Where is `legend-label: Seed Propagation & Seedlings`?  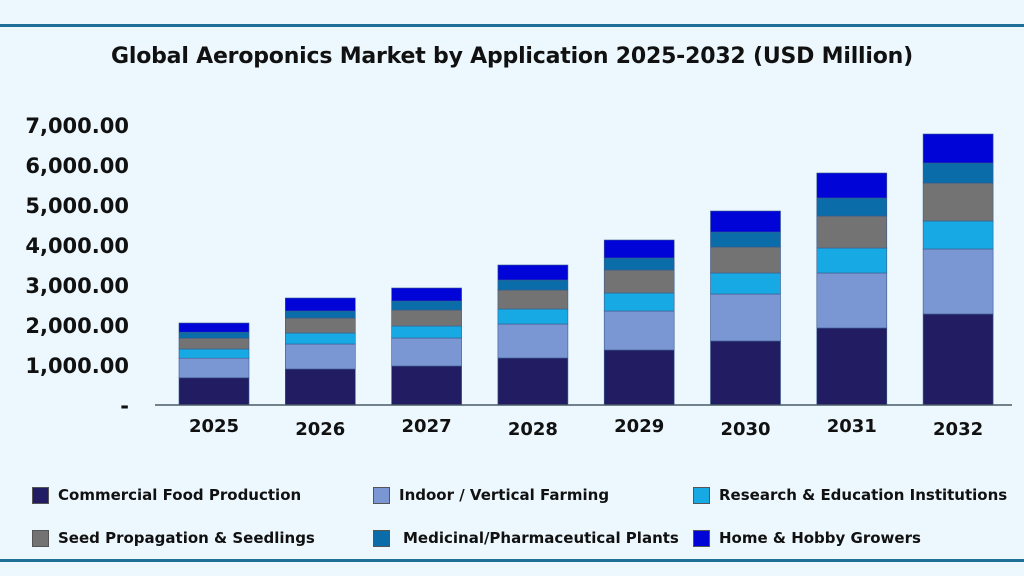 legend-label: Seed Propagation & Seedlings is located at coordinates (186, 538).